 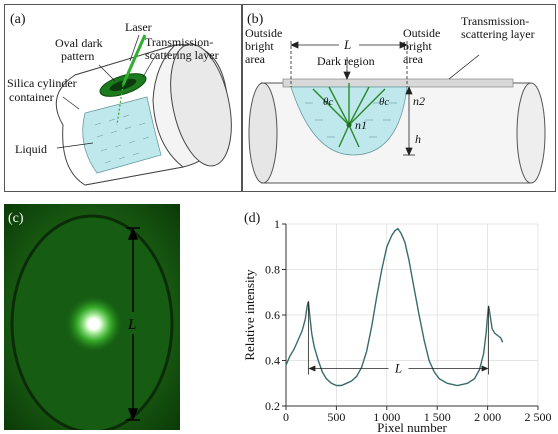 I want to click on x-tick-label: 2 500, so click(x=538, y=417).